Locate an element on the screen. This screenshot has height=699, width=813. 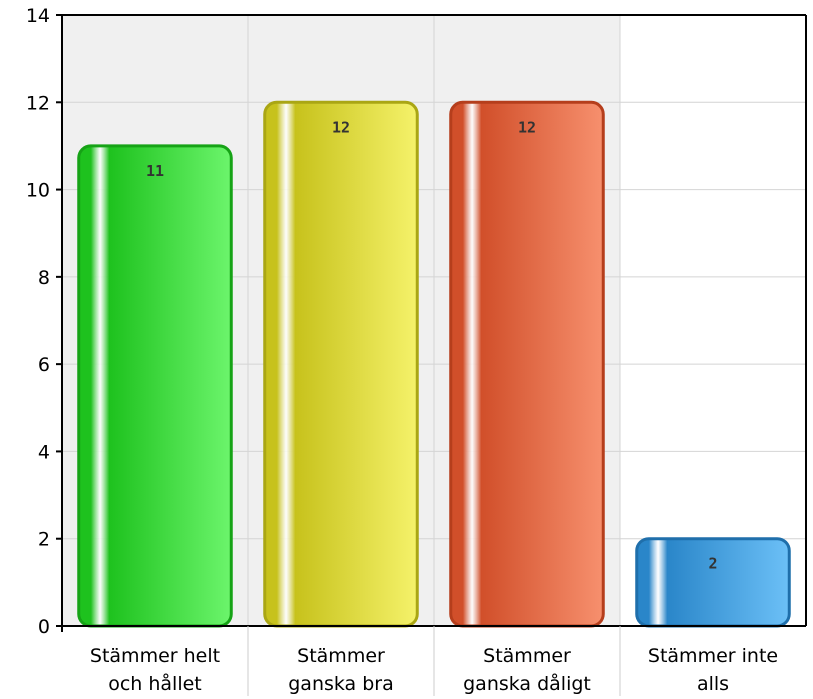
y-tick-label: 10 is located at coordinates (38, 191).